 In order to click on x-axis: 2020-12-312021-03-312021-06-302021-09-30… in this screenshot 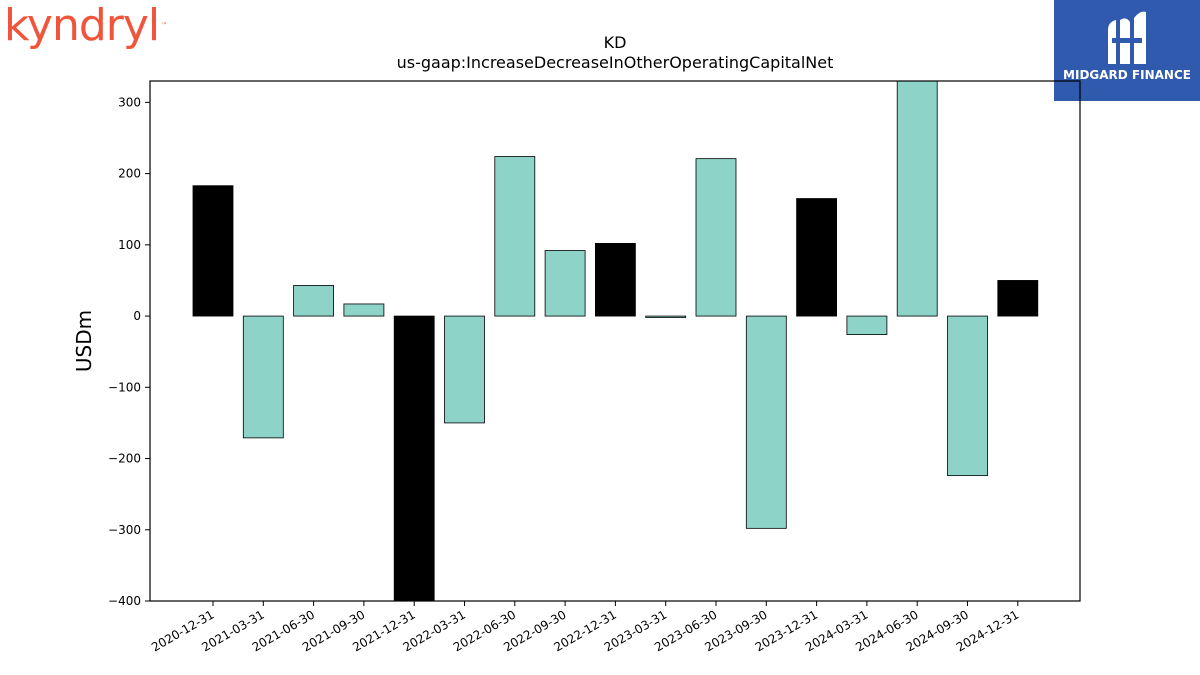, I will do `click(585, 627)`.